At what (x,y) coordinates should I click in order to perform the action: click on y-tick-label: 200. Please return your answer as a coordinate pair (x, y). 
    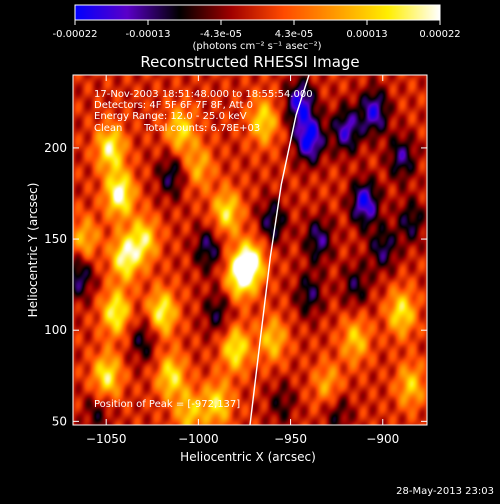
    Looking at the image, I should click on (55, 148).